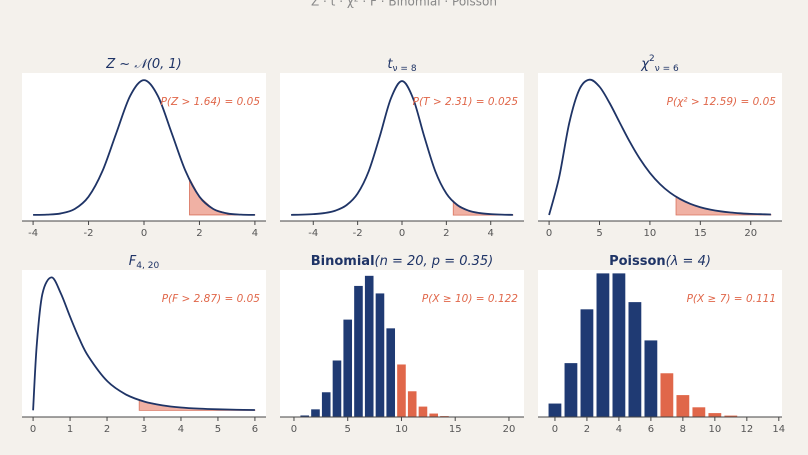 The width and height of the screenshot is (808, 455). What do you see at coordinates (470, 299) in the screenshot?
I see `annotation: P(X ≥ 10) = 0.122` at bounding box center [470, 299].